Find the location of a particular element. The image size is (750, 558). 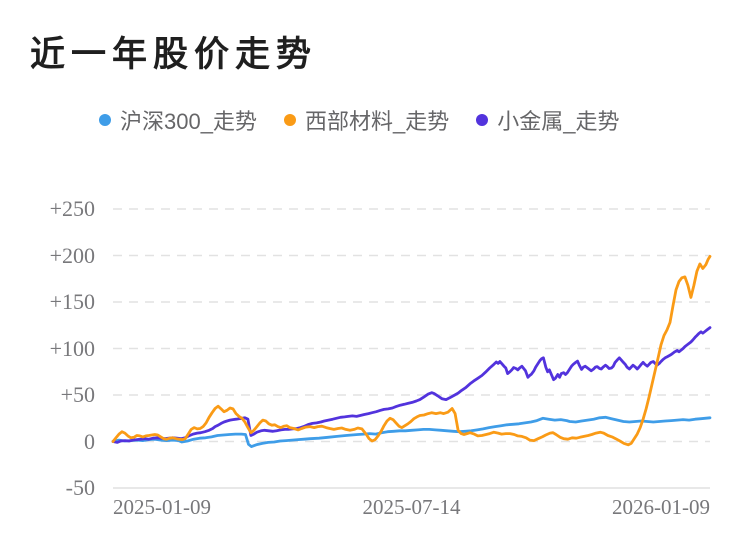

legend-item-3: 小金属_走势 is located at coordinates (547, 120).